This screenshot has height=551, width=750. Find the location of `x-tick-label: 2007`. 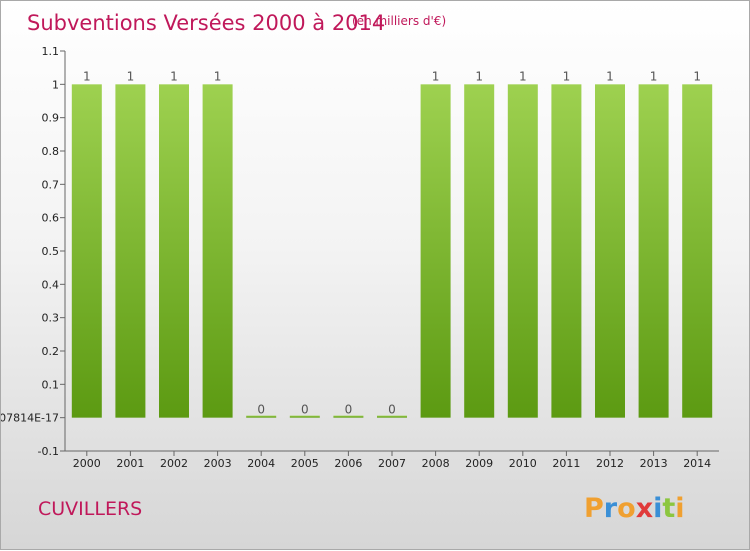

x-tick-label: 2007 is located at coordinates (392, 463).